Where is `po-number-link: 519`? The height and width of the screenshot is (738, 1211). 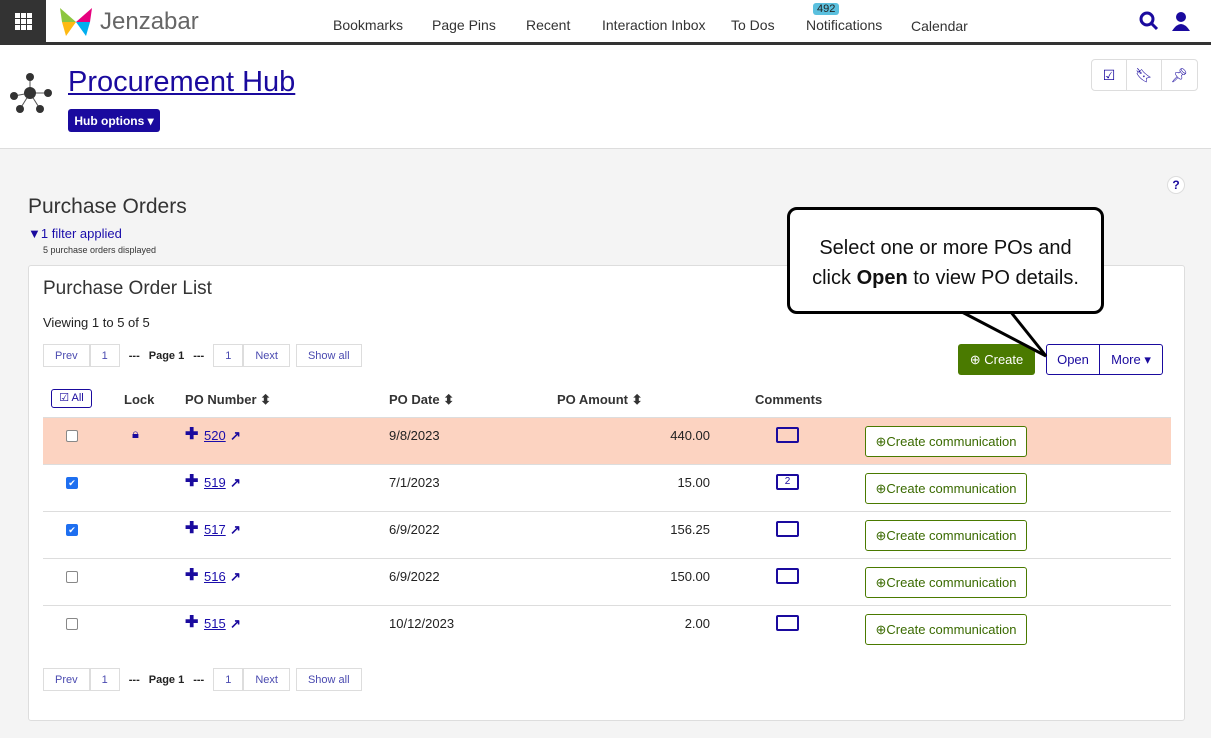
po-number-link: 519 is located at coordinates (215, 482).